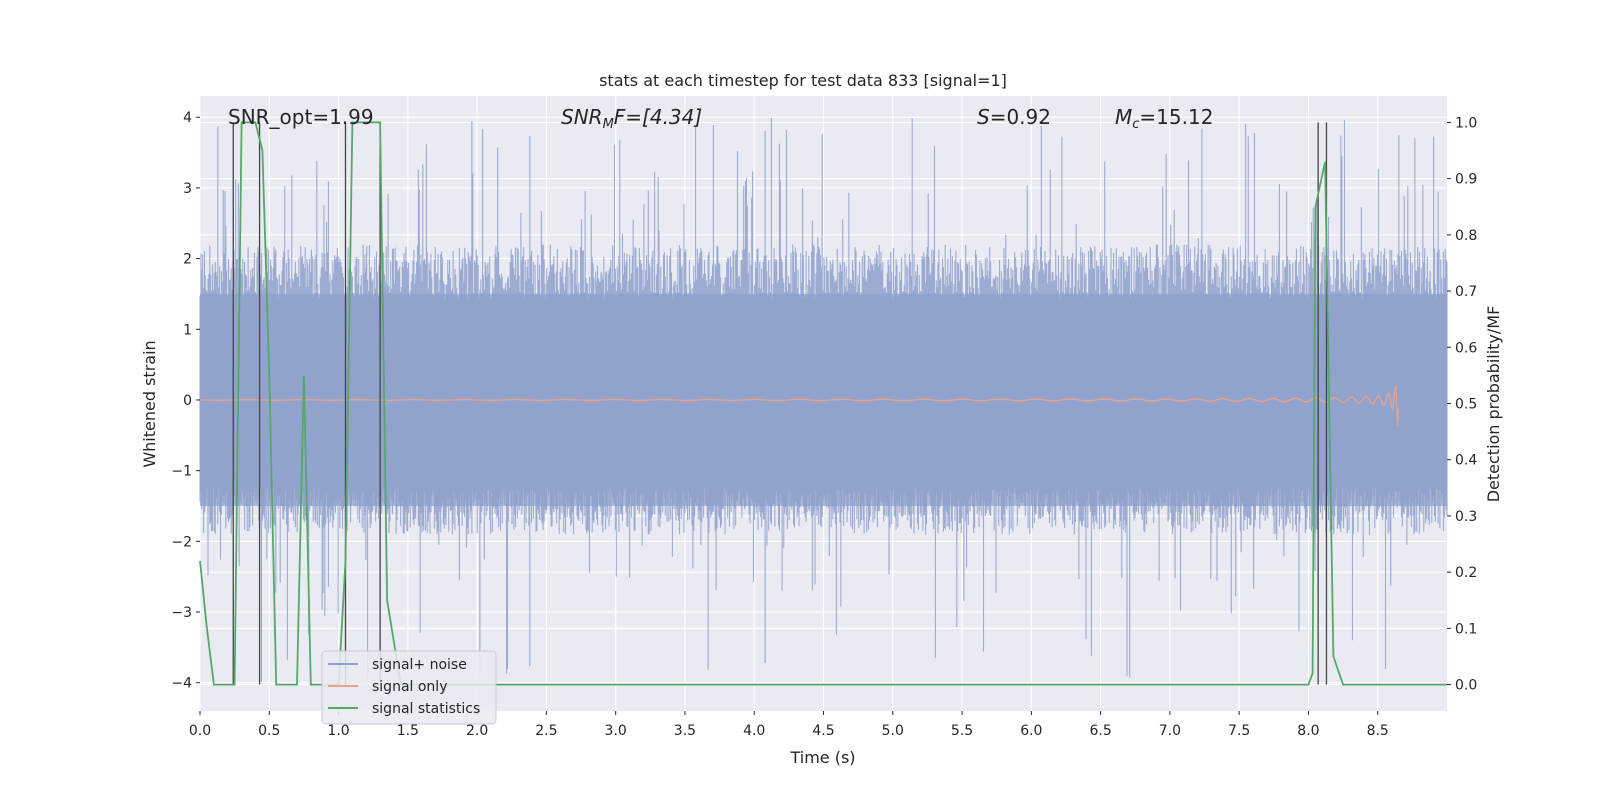 The width and height of the screenshot is (1600, 800). What do you see at coordinates (616, 731) in the screenshot?
I see `x-tick-label: 3.0` at bounding box center [616, 731].